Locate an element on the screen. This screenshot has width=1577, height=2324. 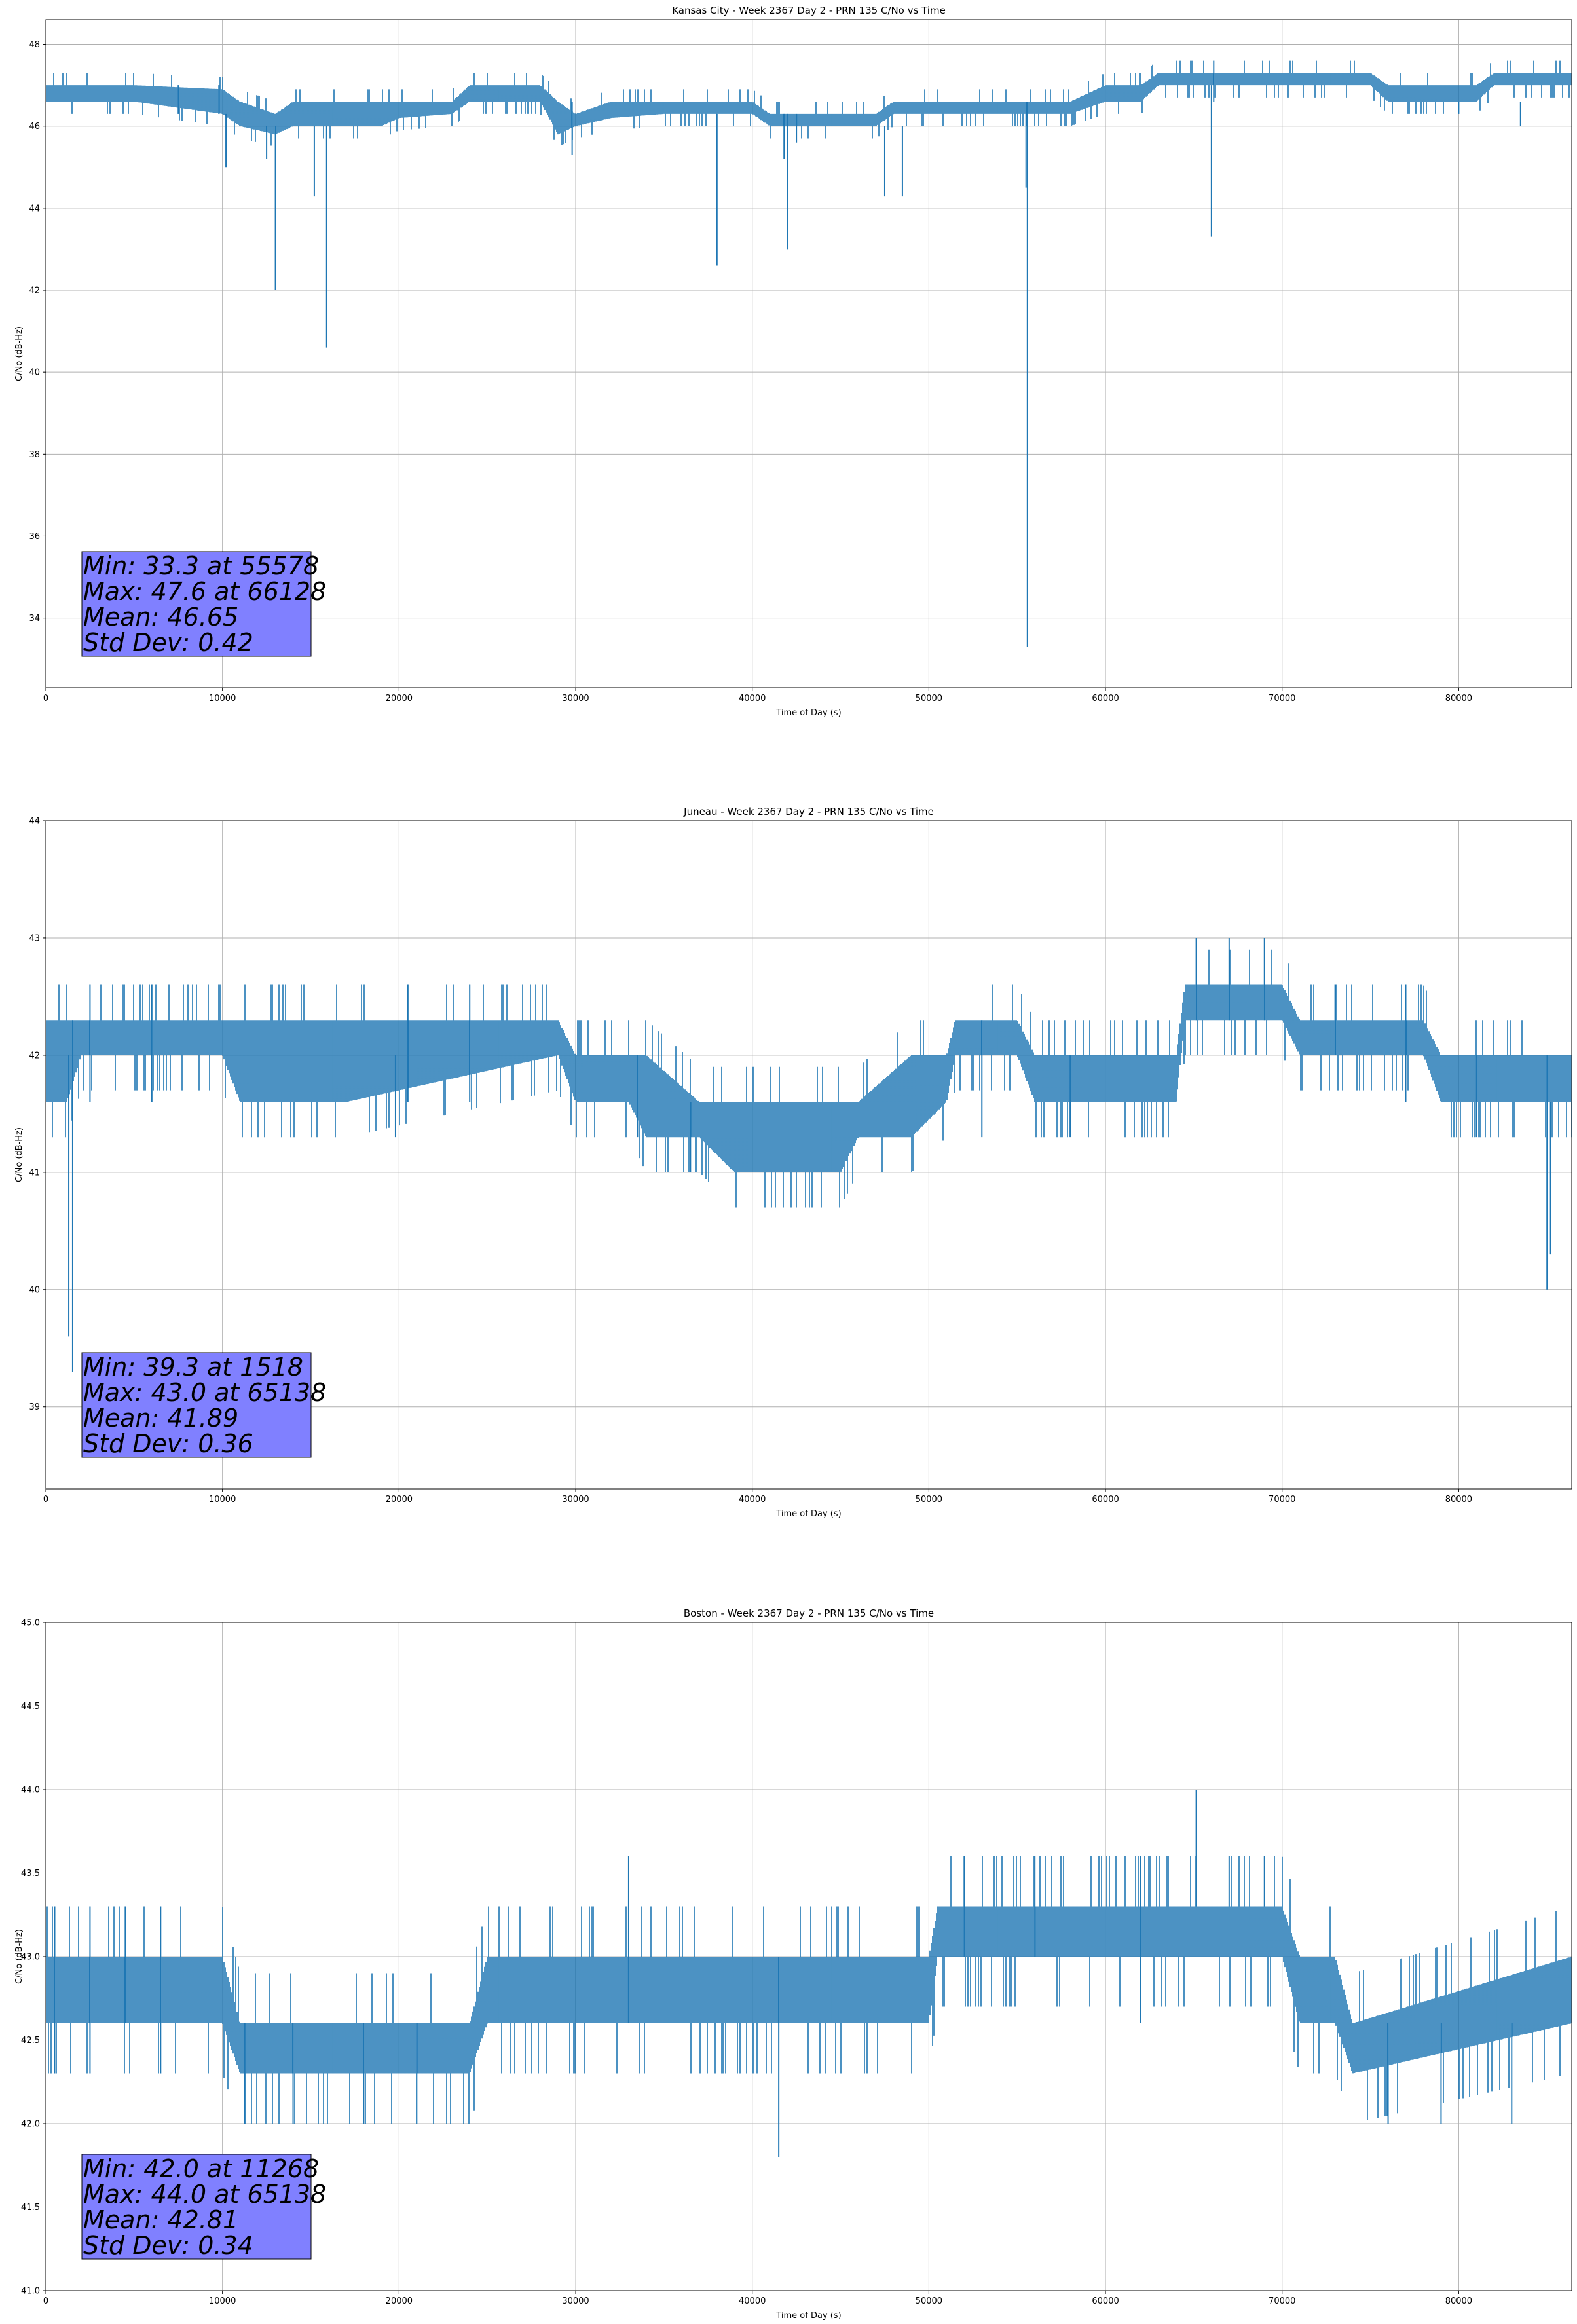
stats-line: Min: 42.0 at 11268 is located at coordinates (201, 2168).